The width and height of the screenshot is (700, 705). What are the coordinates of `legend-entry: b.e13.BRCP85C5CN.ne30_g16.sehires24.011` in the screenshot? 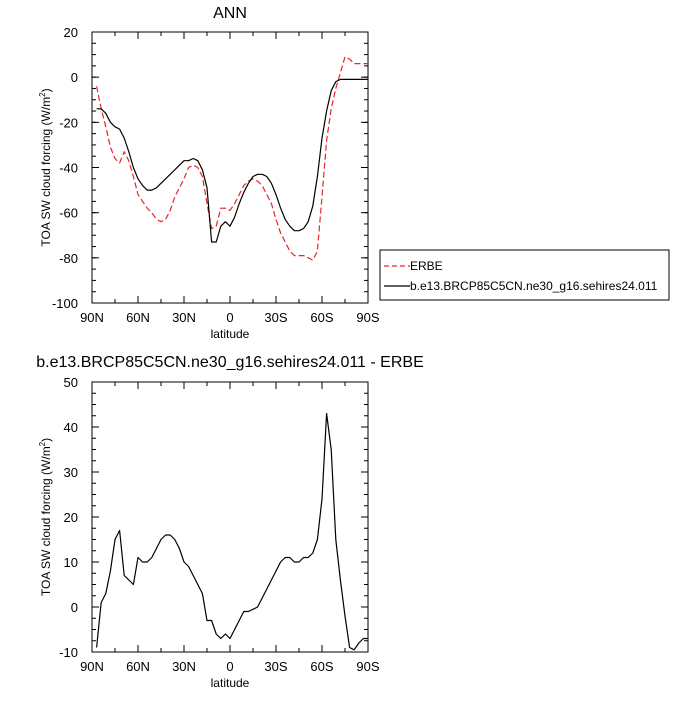 It's located at (534, 286).